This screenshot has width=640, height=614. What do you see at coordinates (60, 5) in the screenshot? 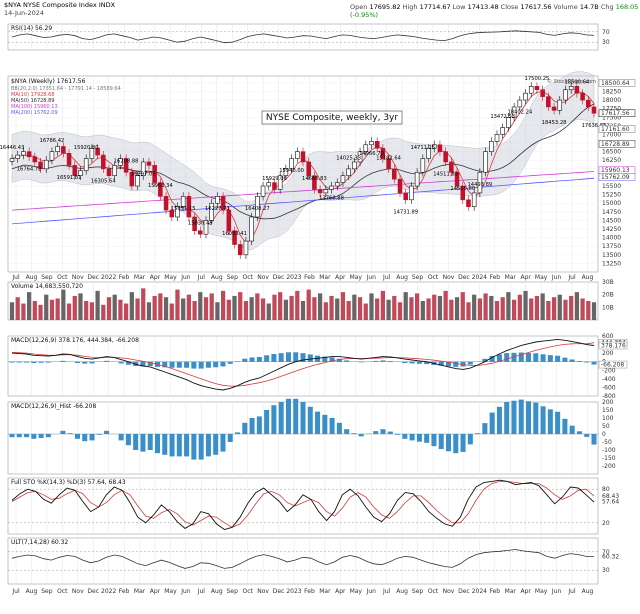
I see `index-name: NYSE Composite Index` at bounding box center [60, 5].